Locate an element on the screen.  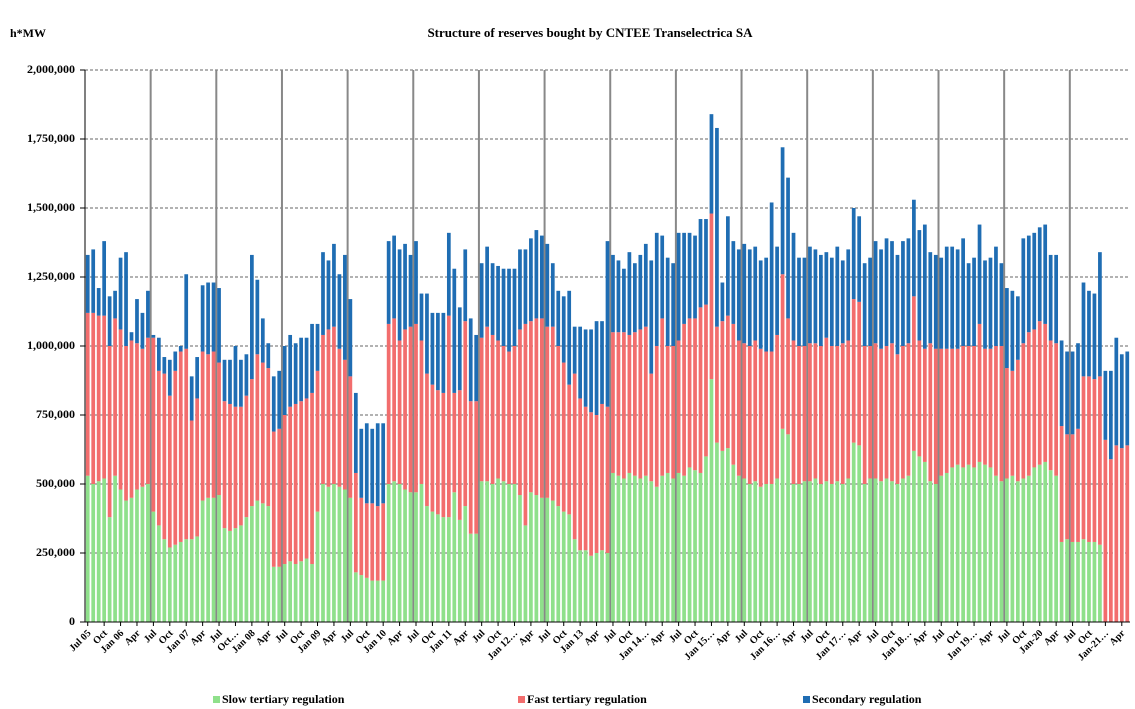
x-tick-label: Jul is located at coordinates (347, 636).